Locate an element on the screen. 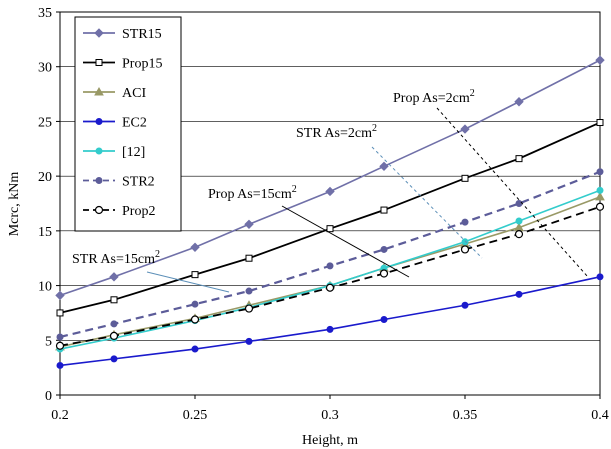  legend-item: Prop2 is located at coordinates (119, 211).